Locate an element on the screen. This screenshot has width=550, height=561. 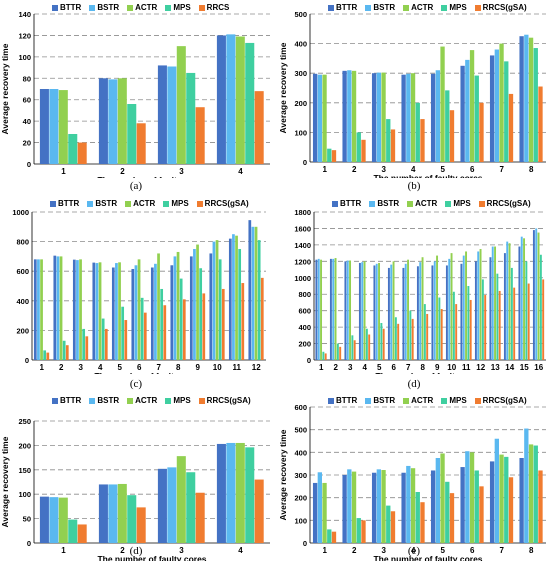
x-tick-label: 3 is located at coordinates (384, 550).